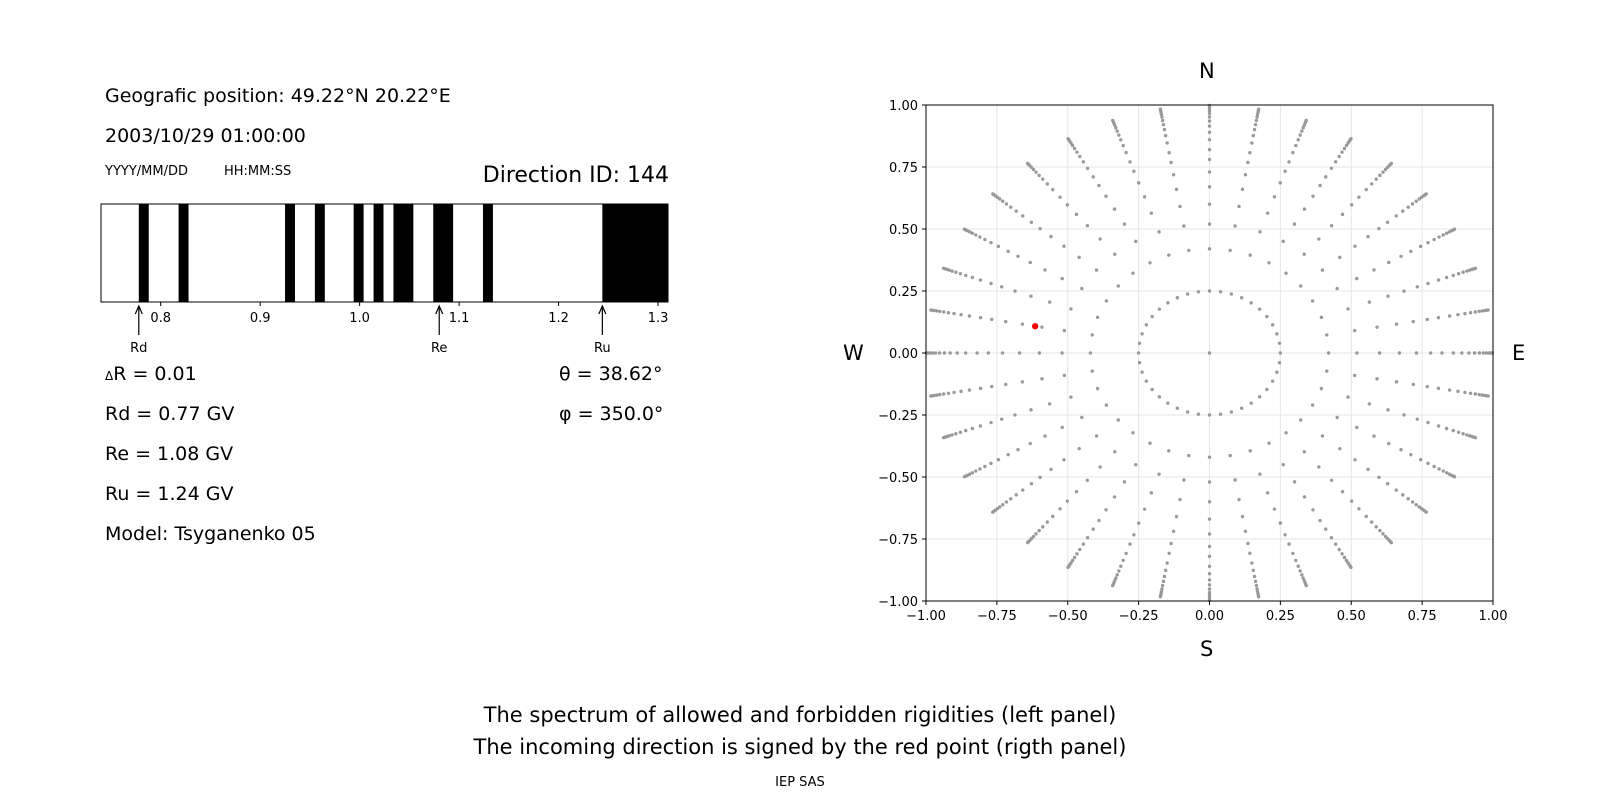 The width and height of the screenshot is (1600, 800). What do you see at coordinates (1207, 649) in the screenshot?
I see `compass-south: S` at bounding box center [1207, 649].